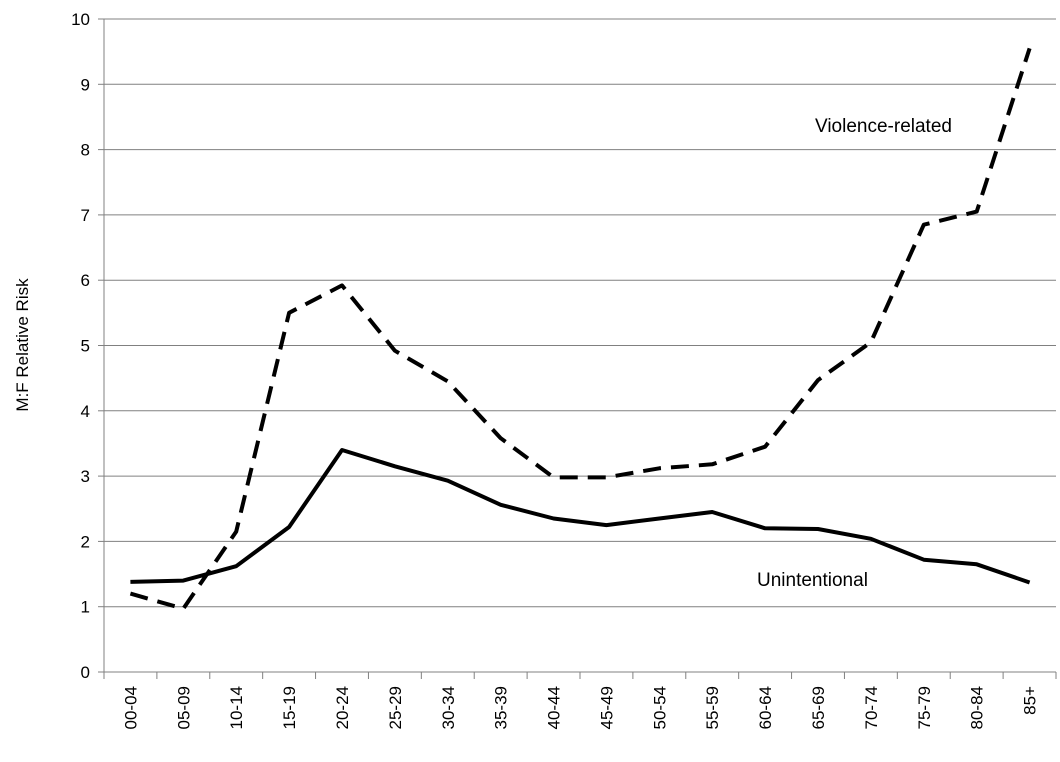 The image size is (1060, 762). Describe the element at coordinates (712, 707) in the screenshot. I see `x-tick-label: 55-59` at that location.